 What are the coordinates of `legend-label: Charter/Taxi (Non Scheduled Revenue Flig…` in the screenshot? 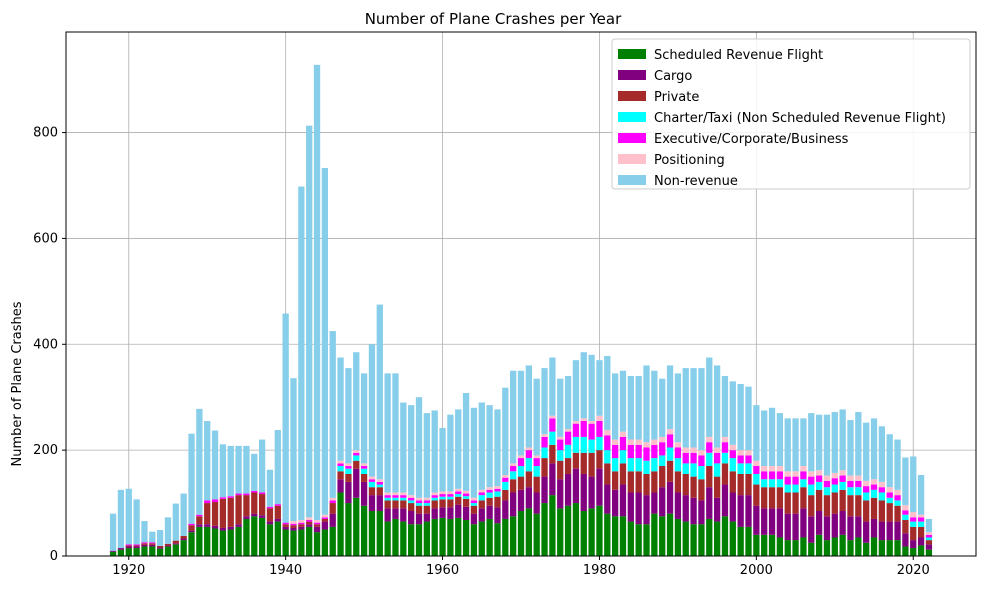 It's located at (800, 118).